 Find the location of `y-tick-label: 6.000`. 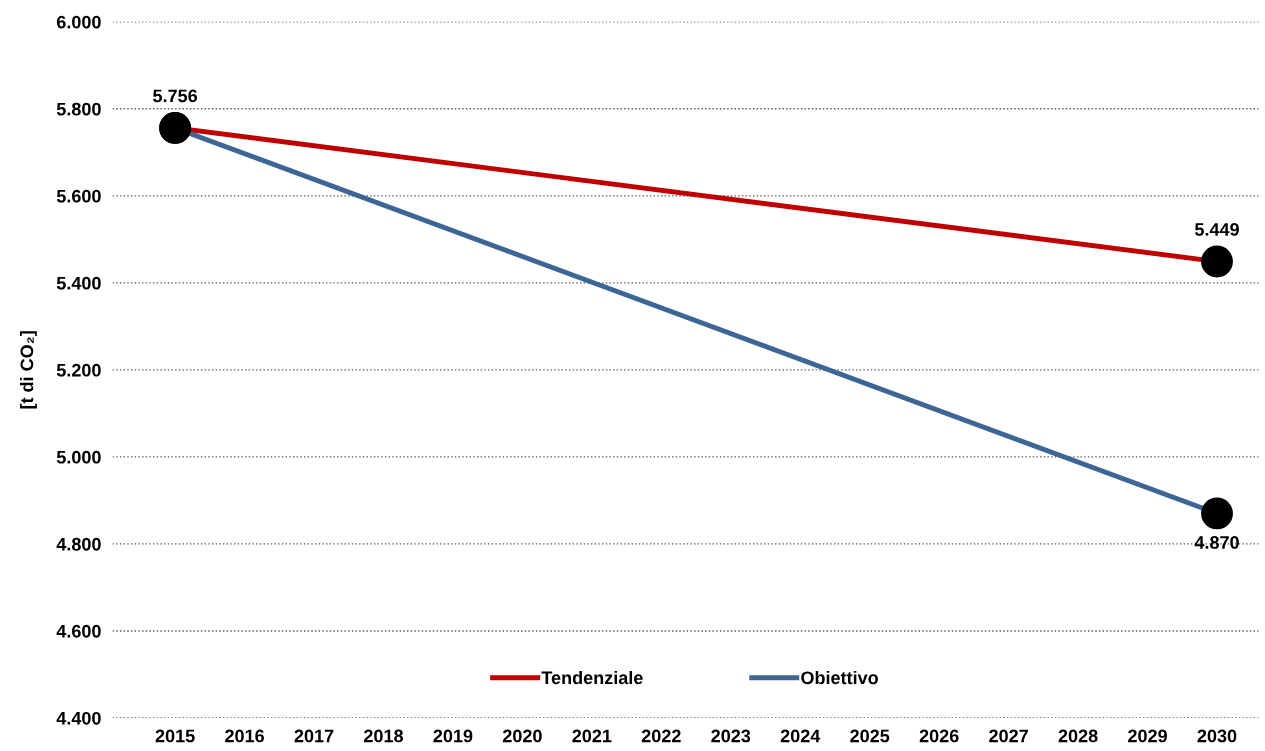

y-tick-label: 6.000 is located at coordinates (78, 22).